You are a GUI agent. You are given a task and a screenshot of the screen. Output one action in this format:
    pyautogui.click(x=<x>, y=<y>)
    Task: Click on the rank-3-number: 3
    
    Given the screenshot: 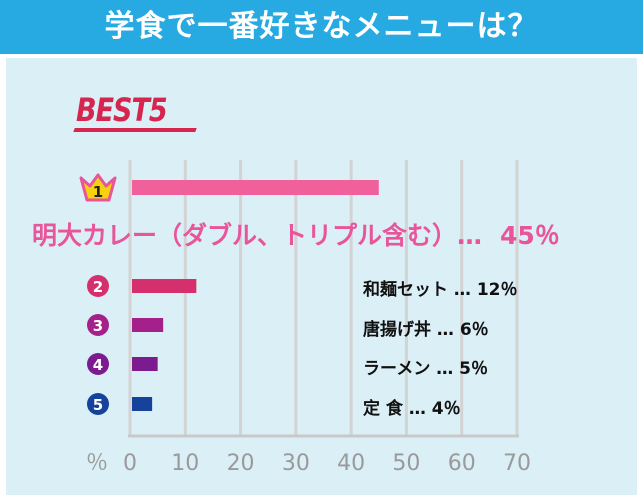 What is the action you would take?
    pyautogui.click(x=98, y=326)
    